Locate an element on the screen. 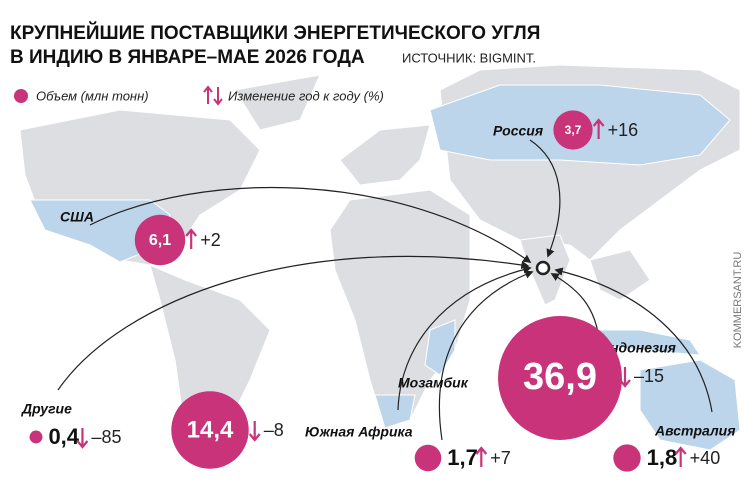 This screenshot has width=750, height=500. india-marker is located at coordinates (543, 268).